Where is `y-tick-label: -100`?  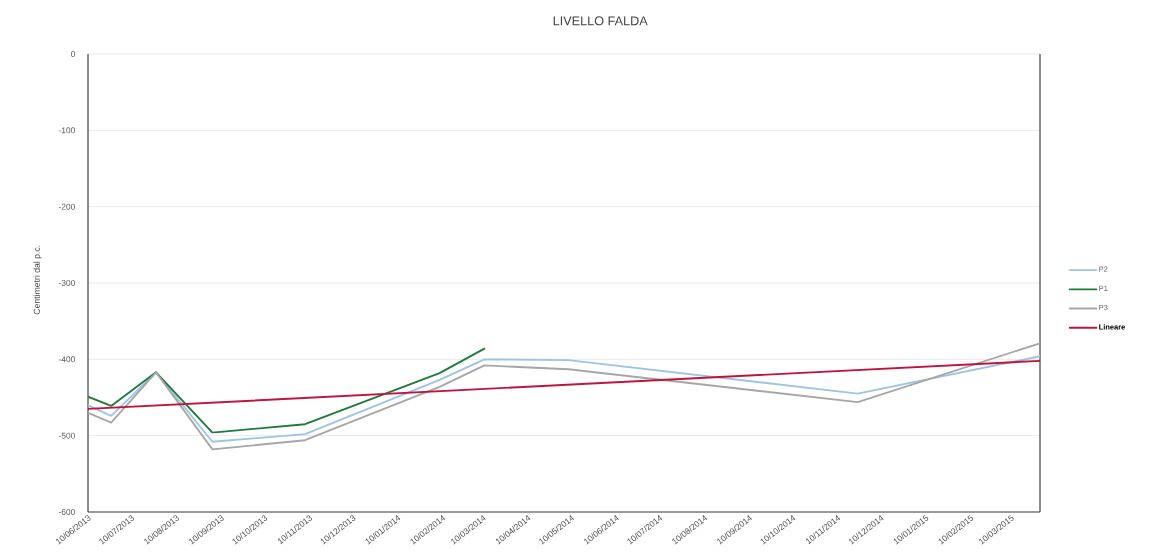
y-tick-label: -100 is located at coordinates (66, 130).